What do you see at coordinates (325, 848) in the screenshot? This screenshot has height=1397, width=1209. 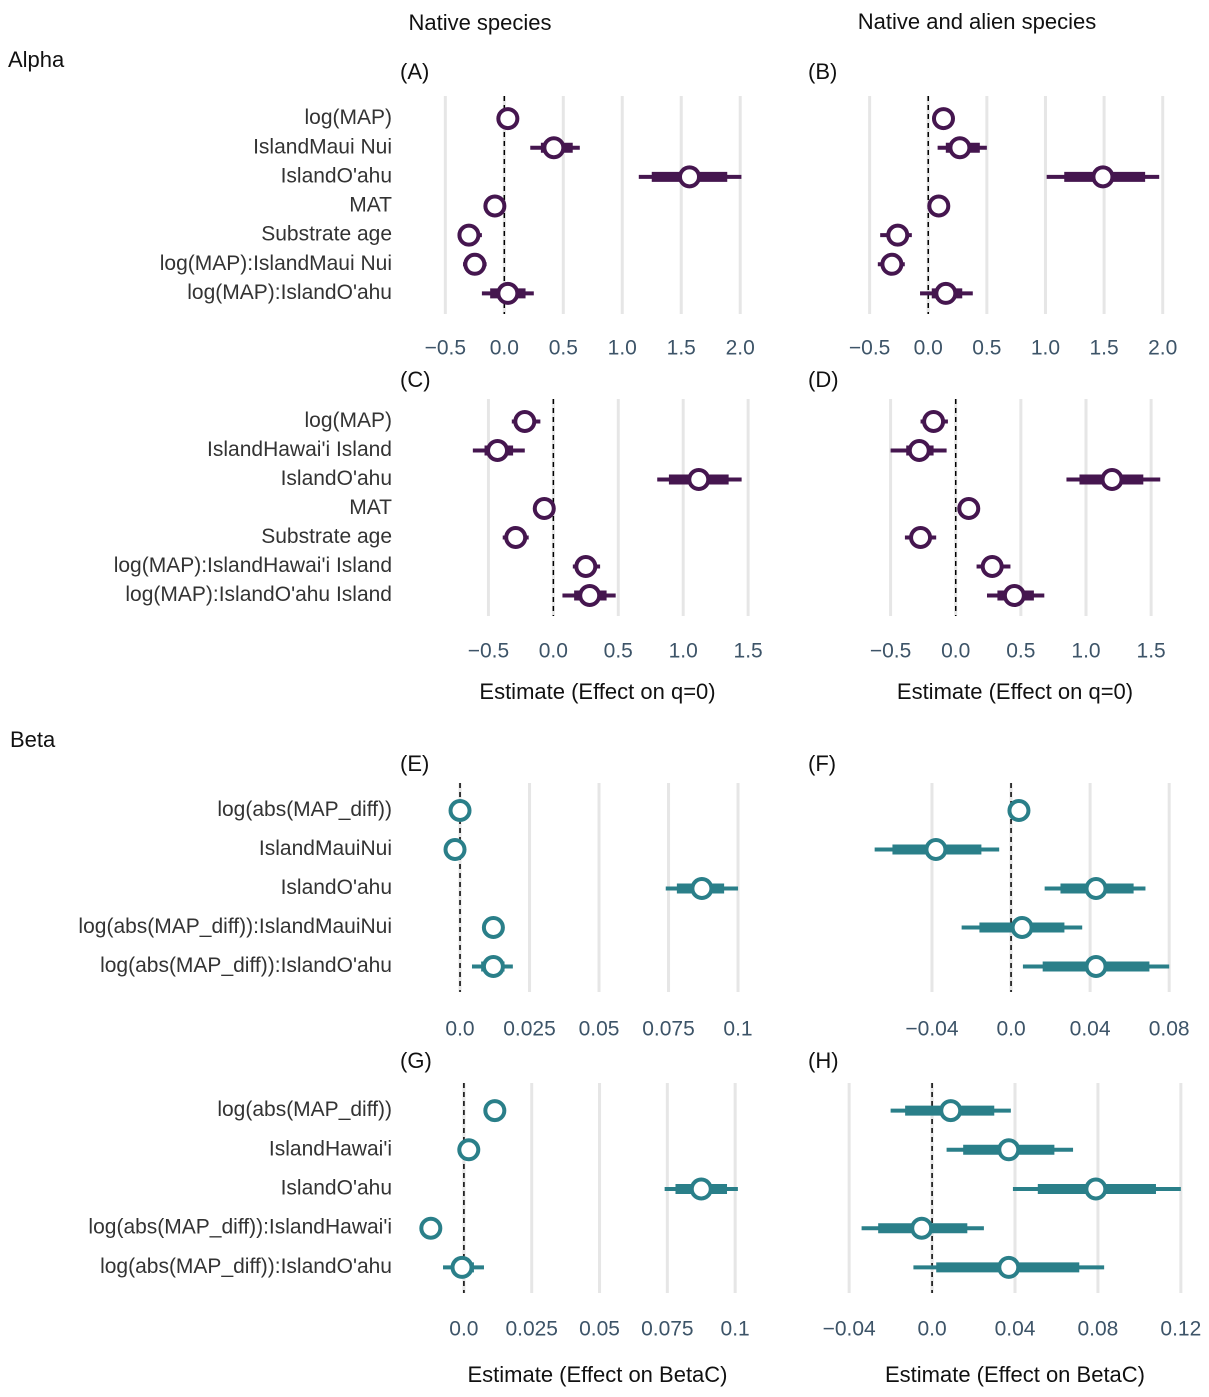 I see `category-label: IslandMauiNui` at bounding box center [325, 848].